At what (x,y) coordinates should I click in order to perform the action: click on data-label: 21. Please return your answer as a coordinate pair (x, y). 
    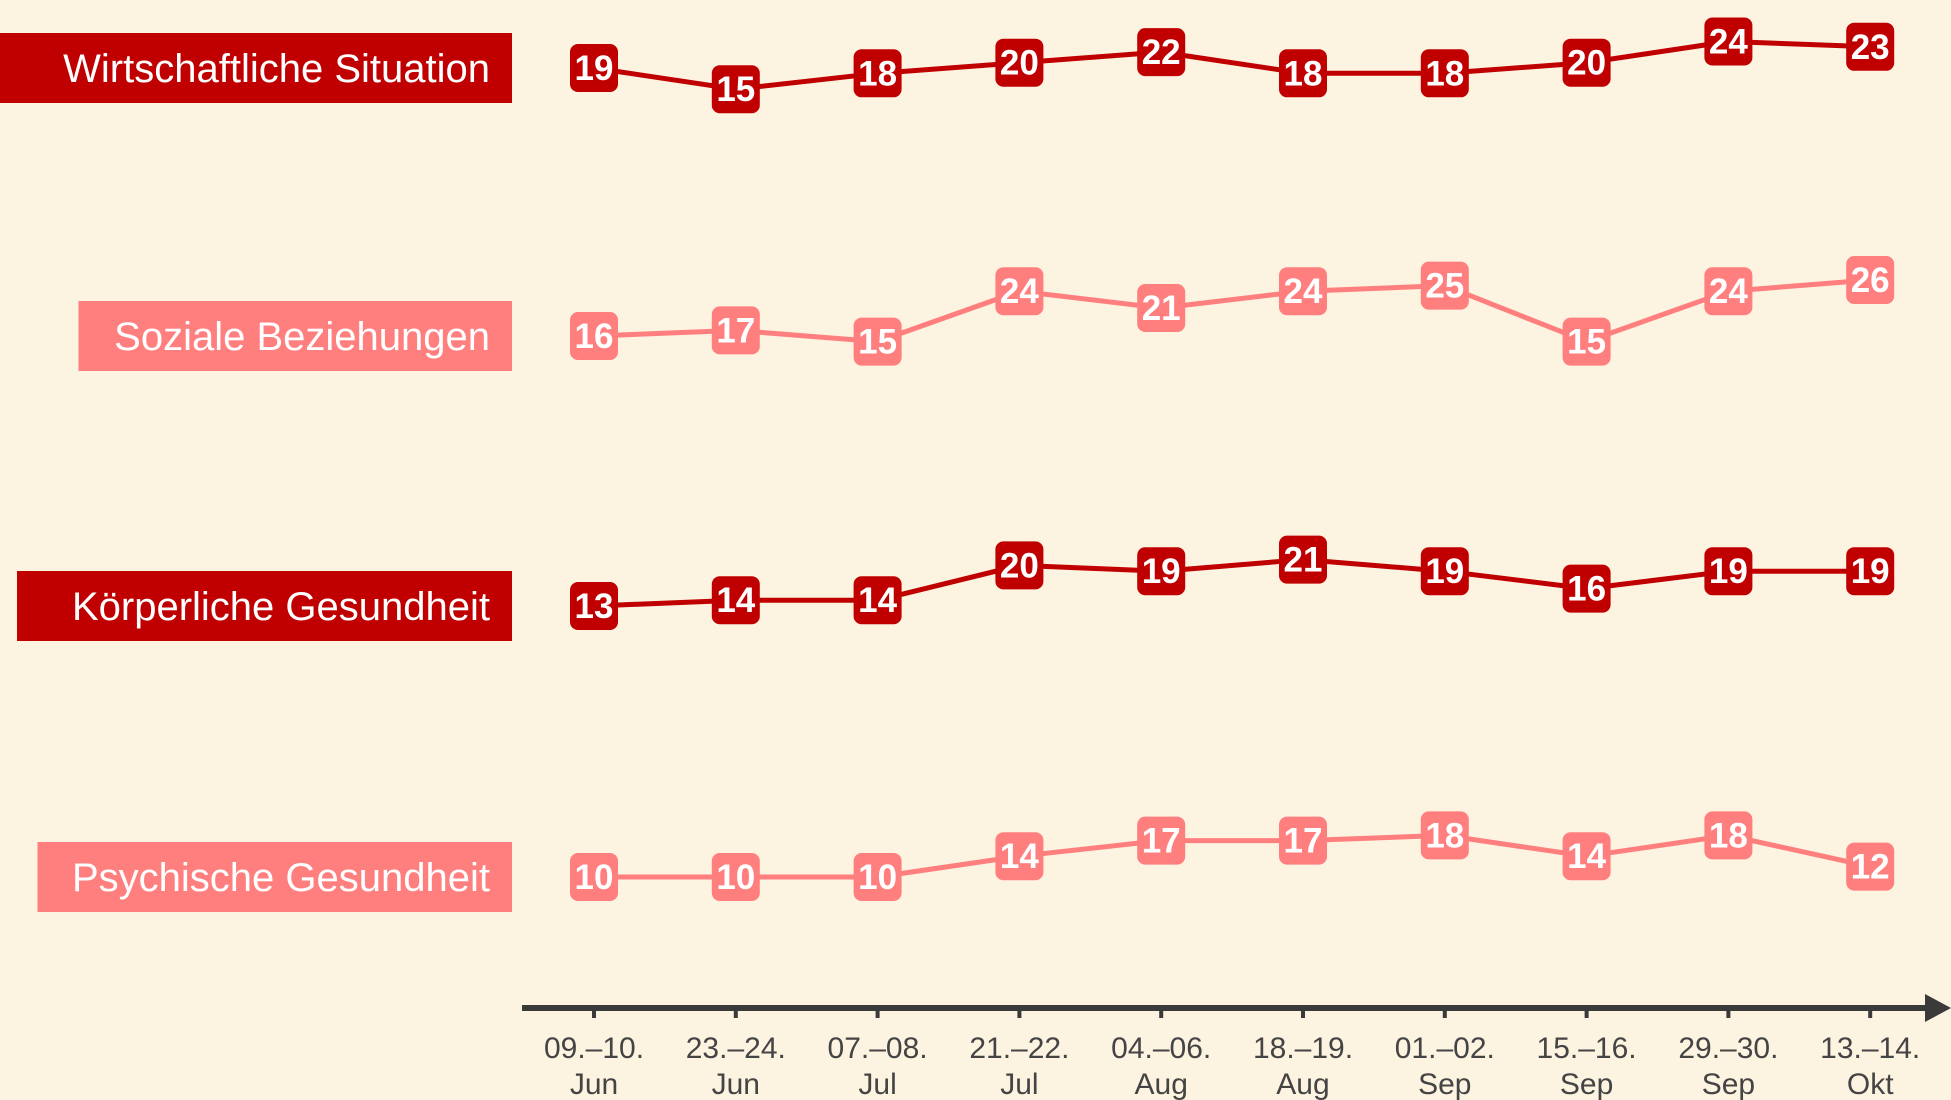
    Looking at the image, I should click on (1303, 560).